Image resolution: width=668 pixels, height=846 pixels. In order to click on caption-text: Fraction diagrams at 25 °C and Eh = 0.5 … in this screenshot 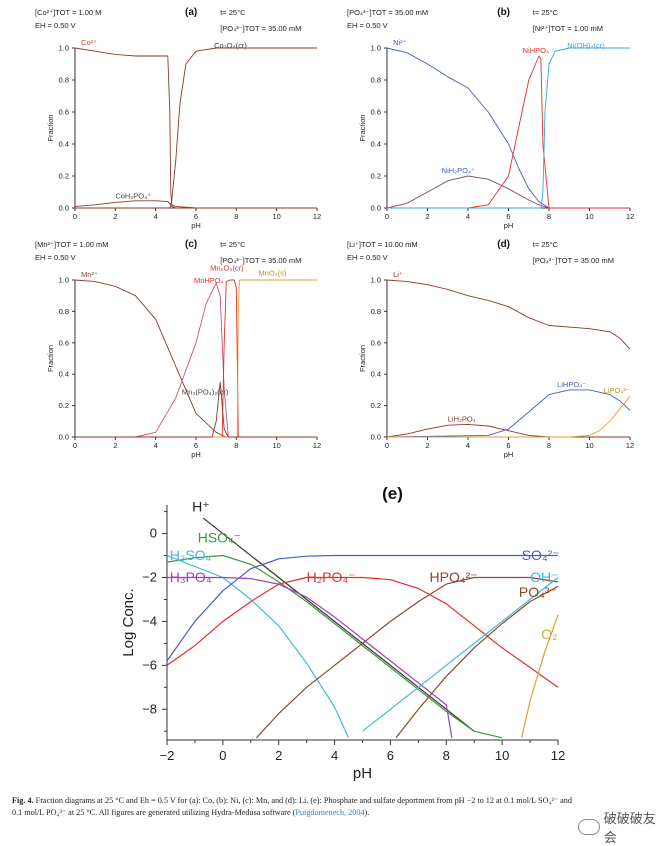, I will do `click(292, 806)`.